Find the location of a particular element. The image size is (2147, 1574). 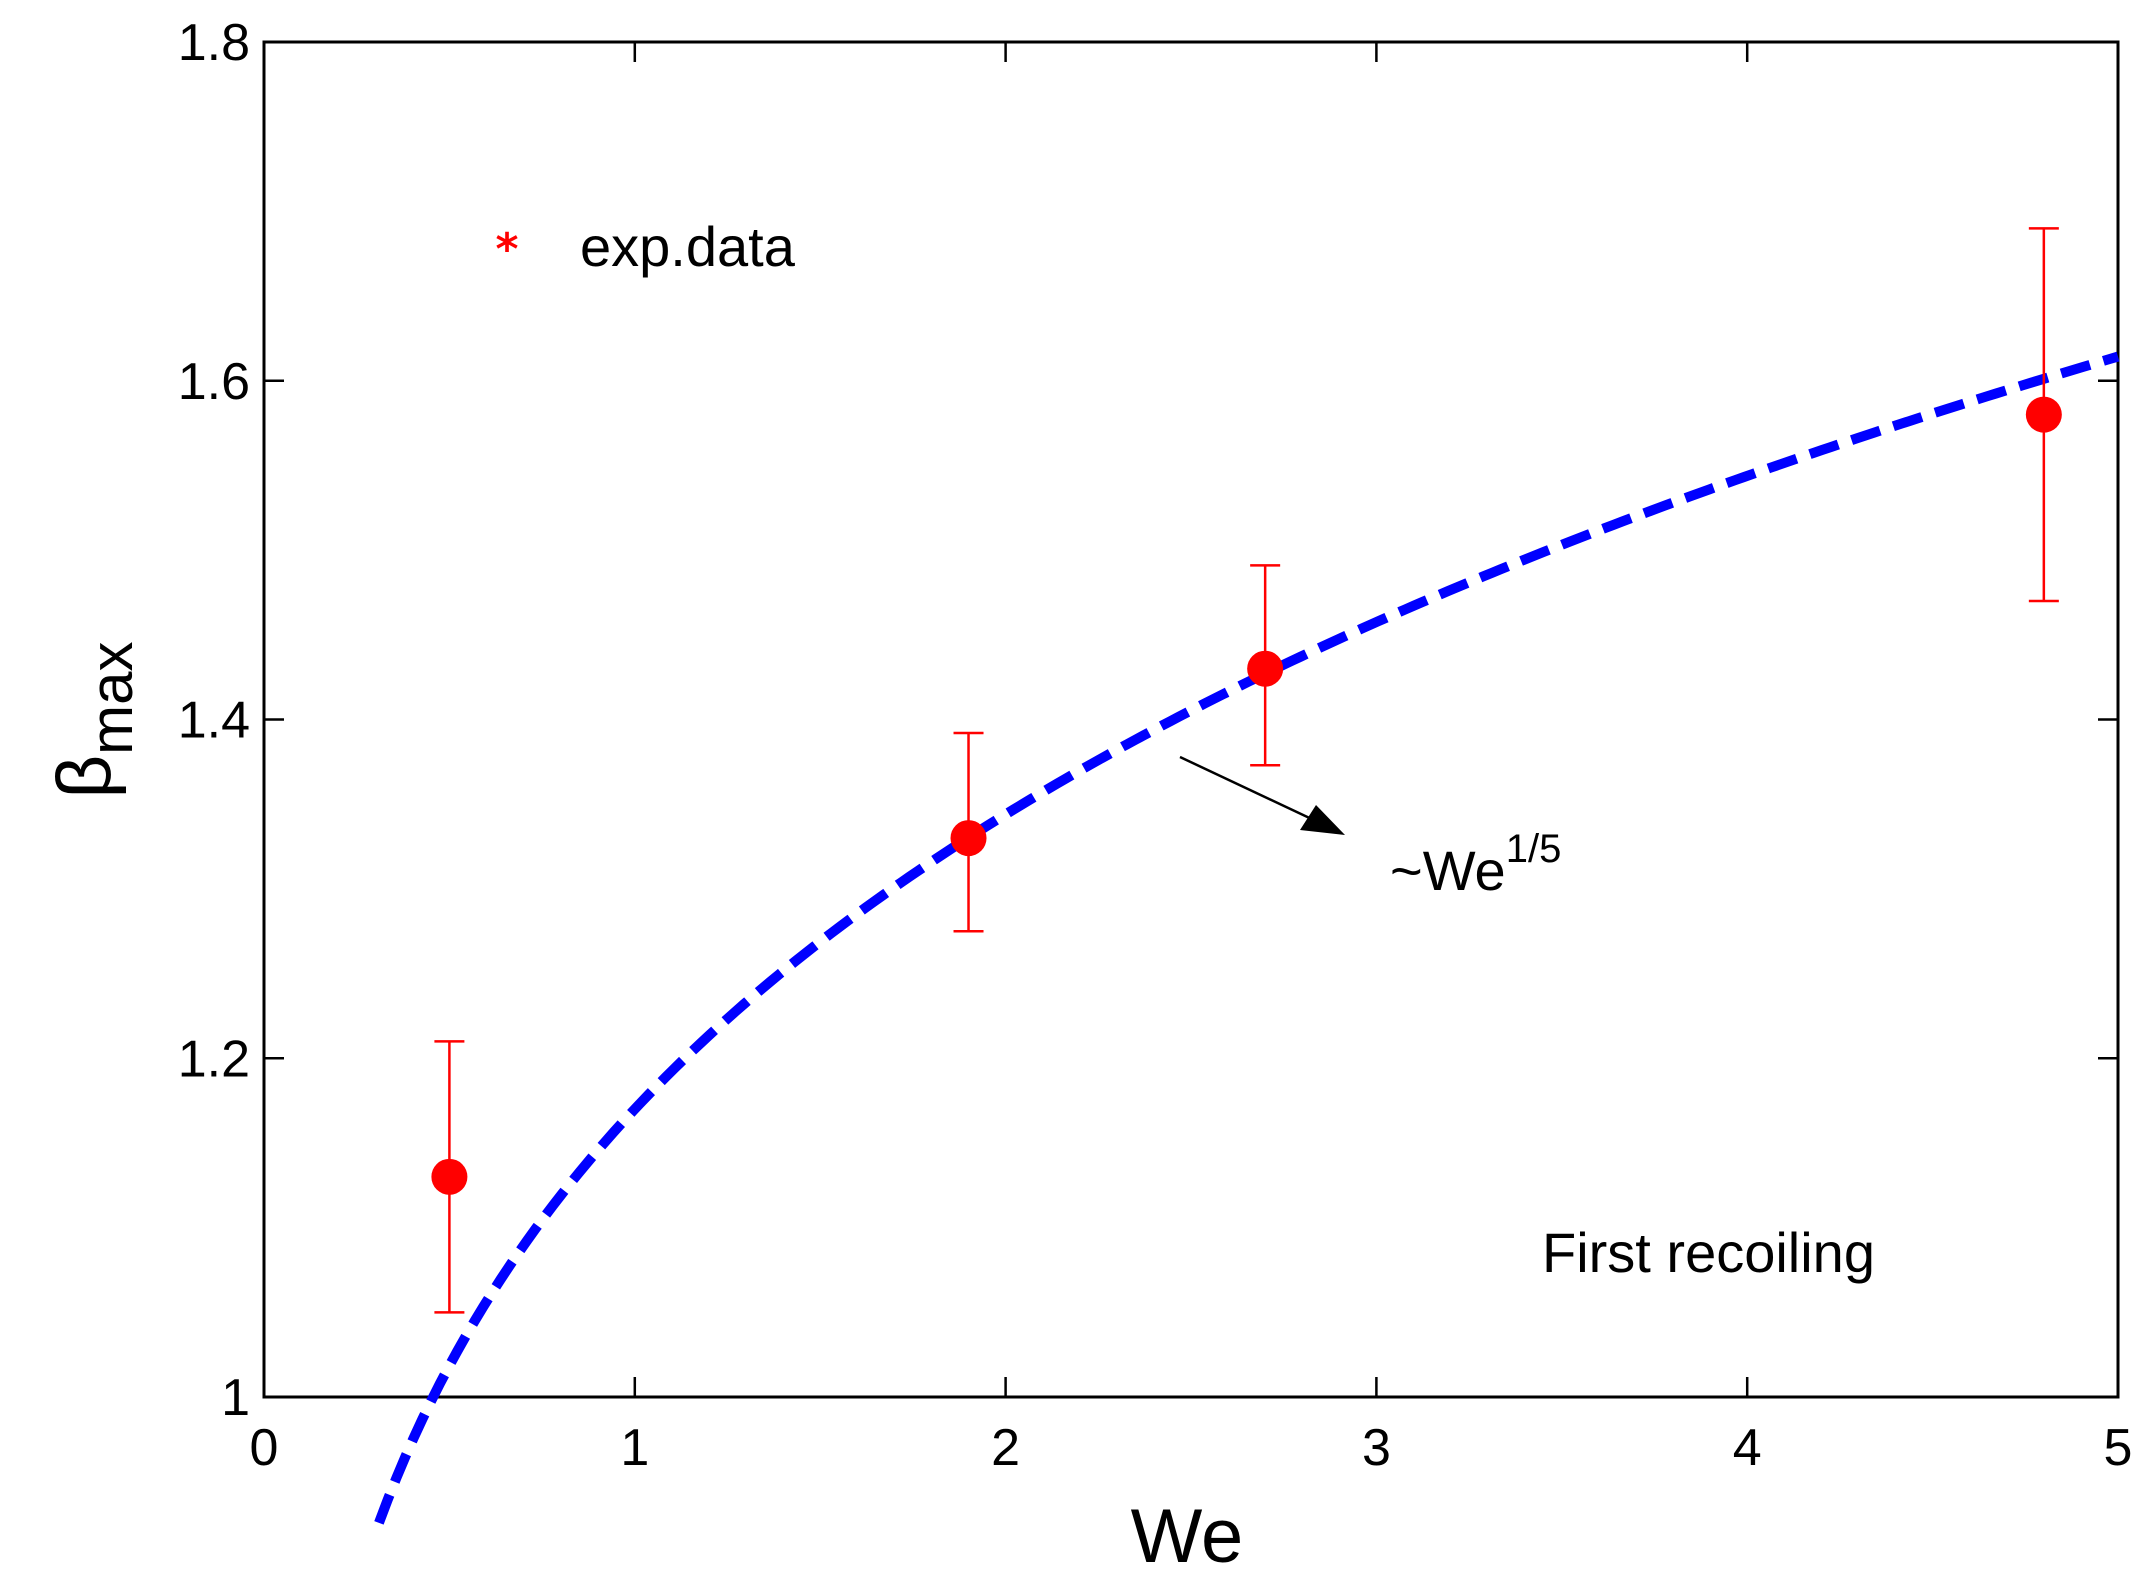

x-tick-label: 2 is located at coordinates (1005, 1448).